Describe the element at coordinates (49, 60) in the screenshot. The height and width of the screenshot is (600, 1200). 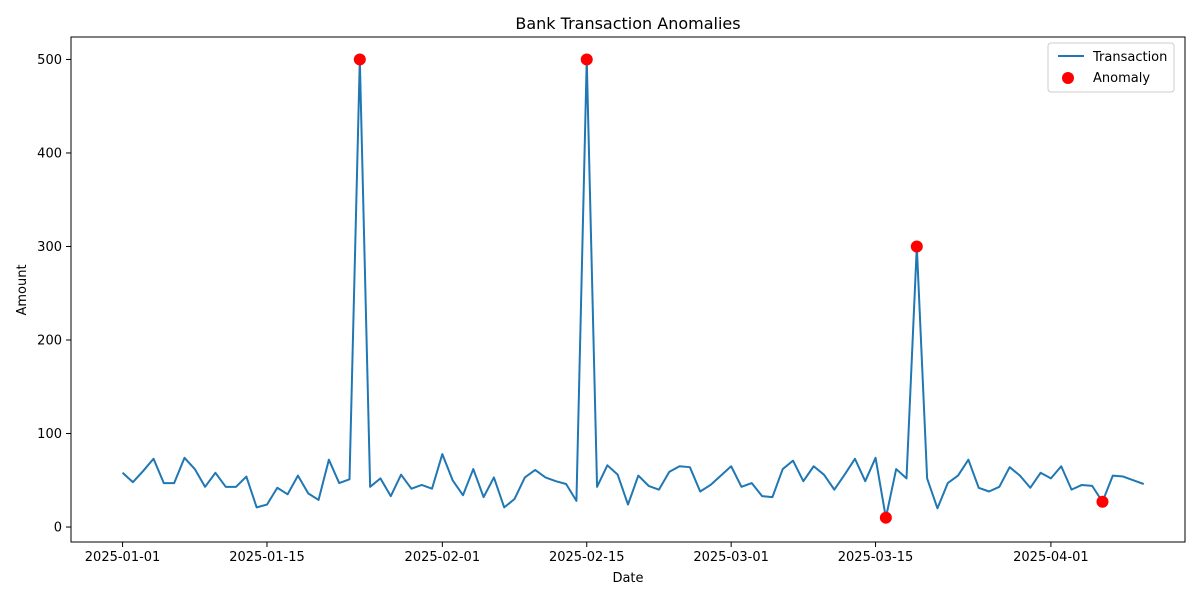
I see `y-tick-label: 500` at that location.